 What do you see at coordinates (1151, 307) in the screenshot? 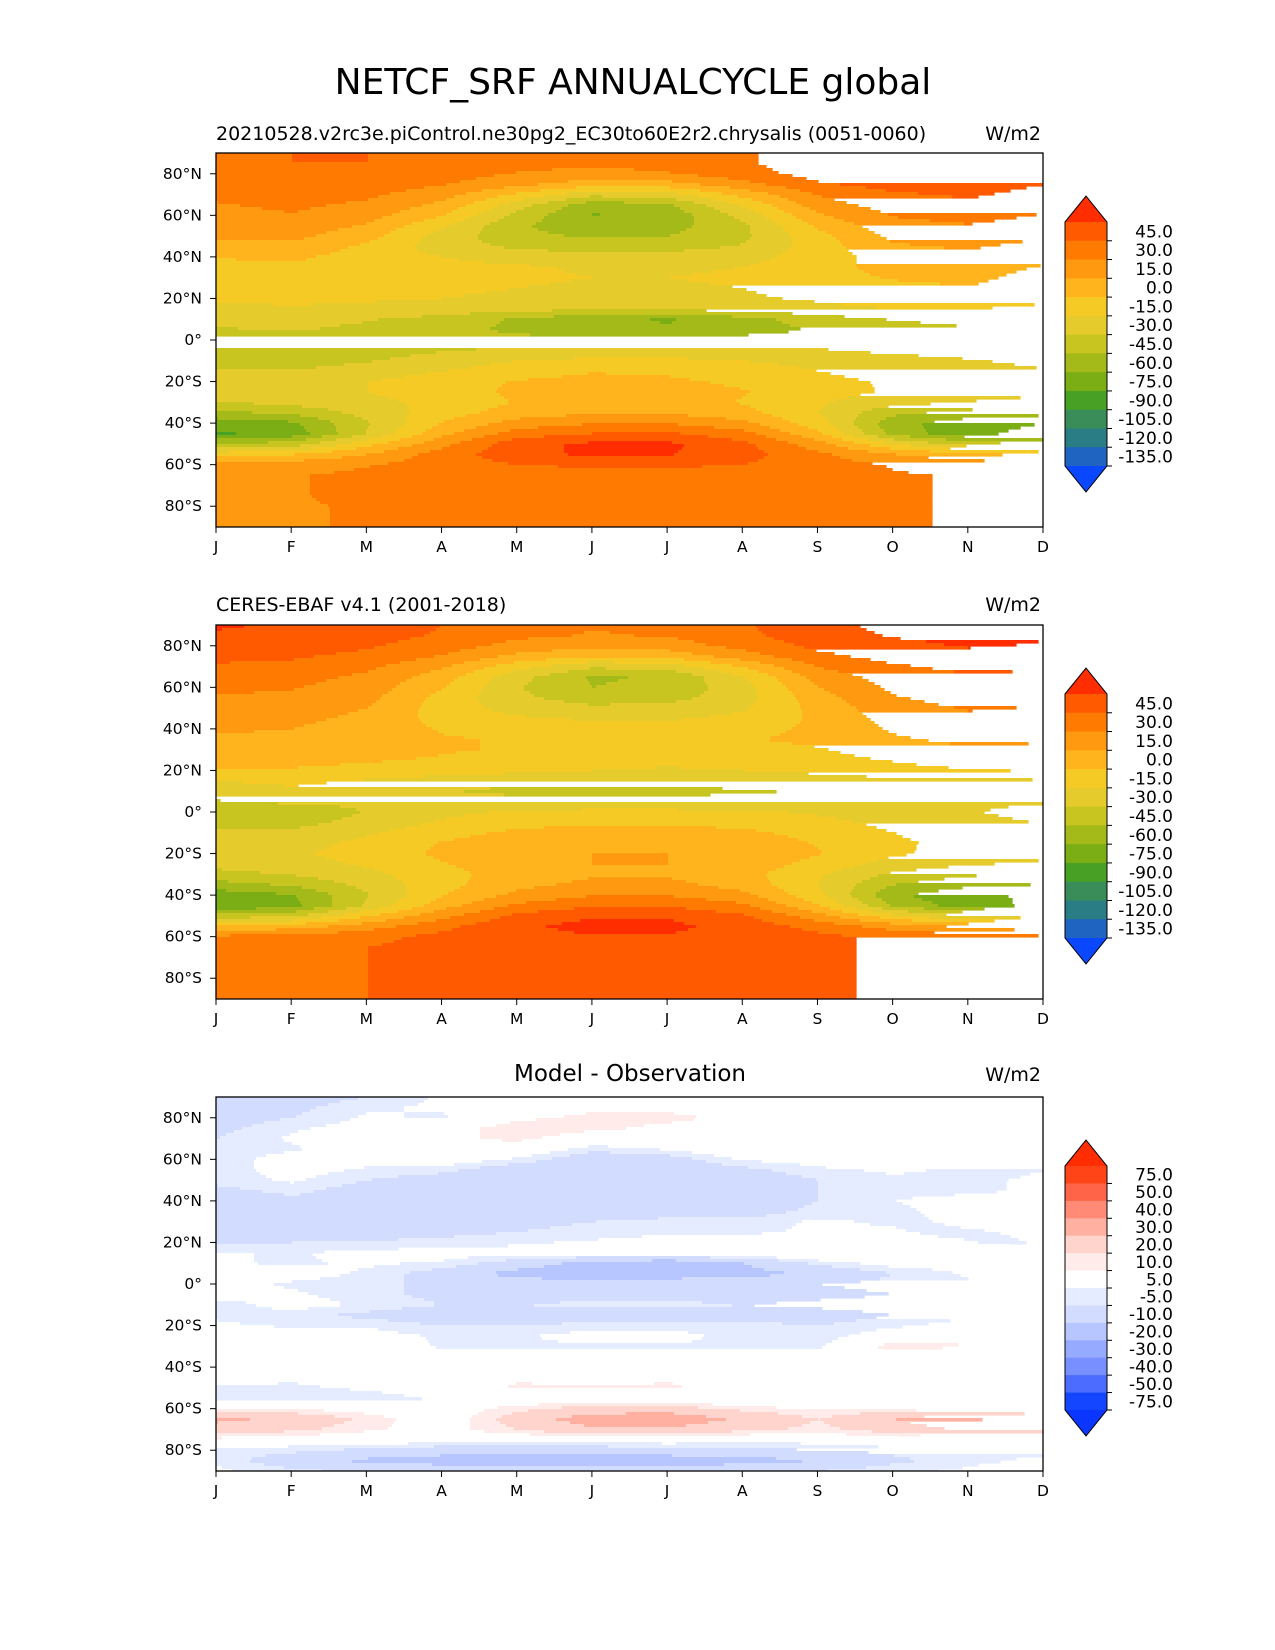
I see `colorbar-label: -15.0` at bounding box center [1151, 307].